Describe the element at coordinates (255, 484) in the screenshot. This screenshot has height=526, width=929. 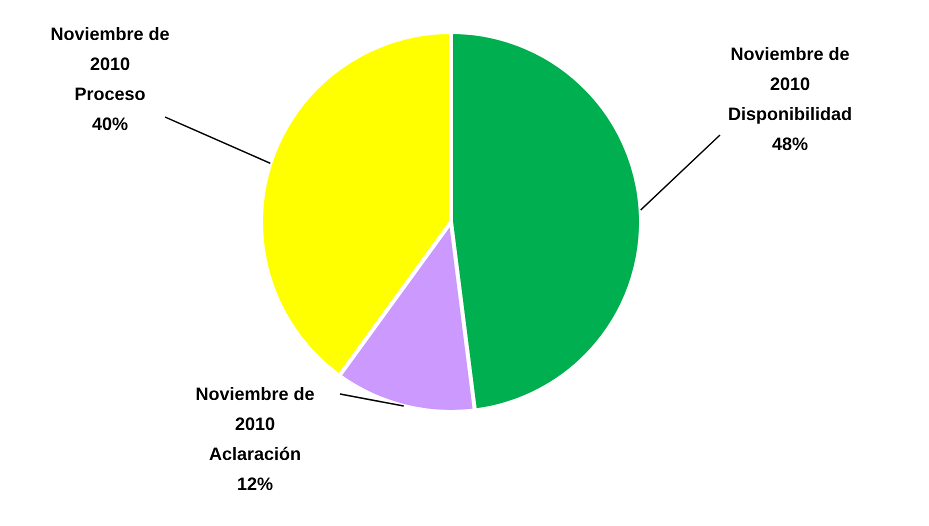
I see `data-label: 12%` at that location.